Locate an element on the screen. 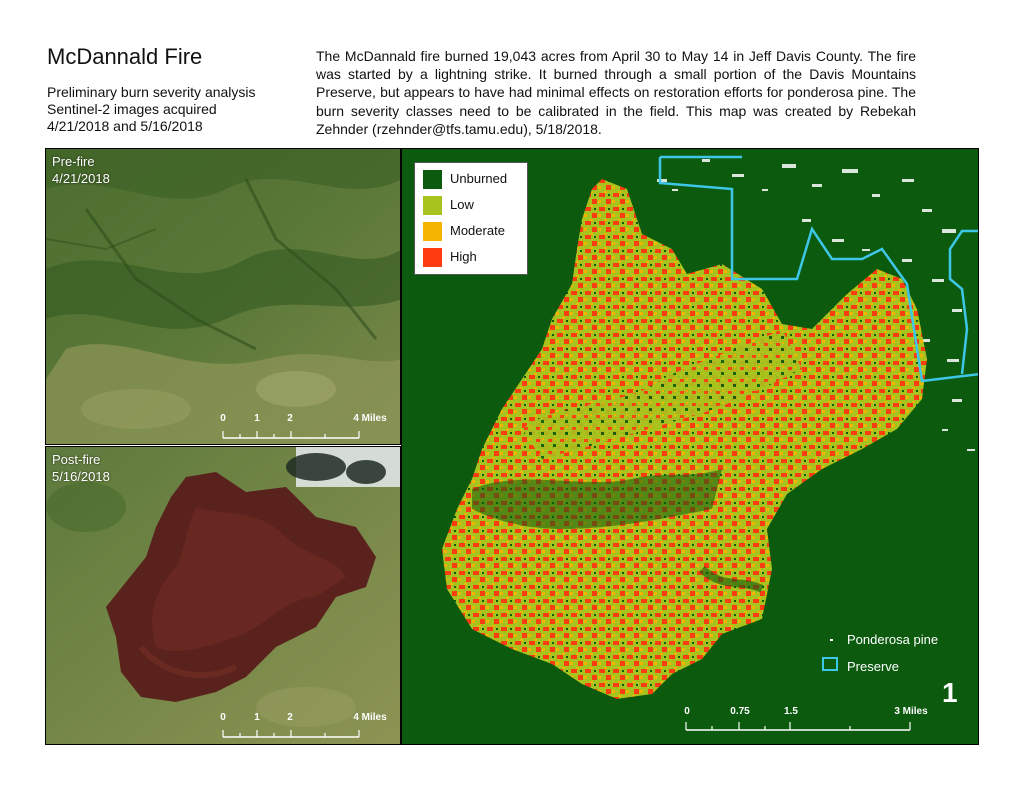 The width and height of the screenshot is (1024, 791). main-scale-tick-label: 1.5 is located at coordinates (791, 711).